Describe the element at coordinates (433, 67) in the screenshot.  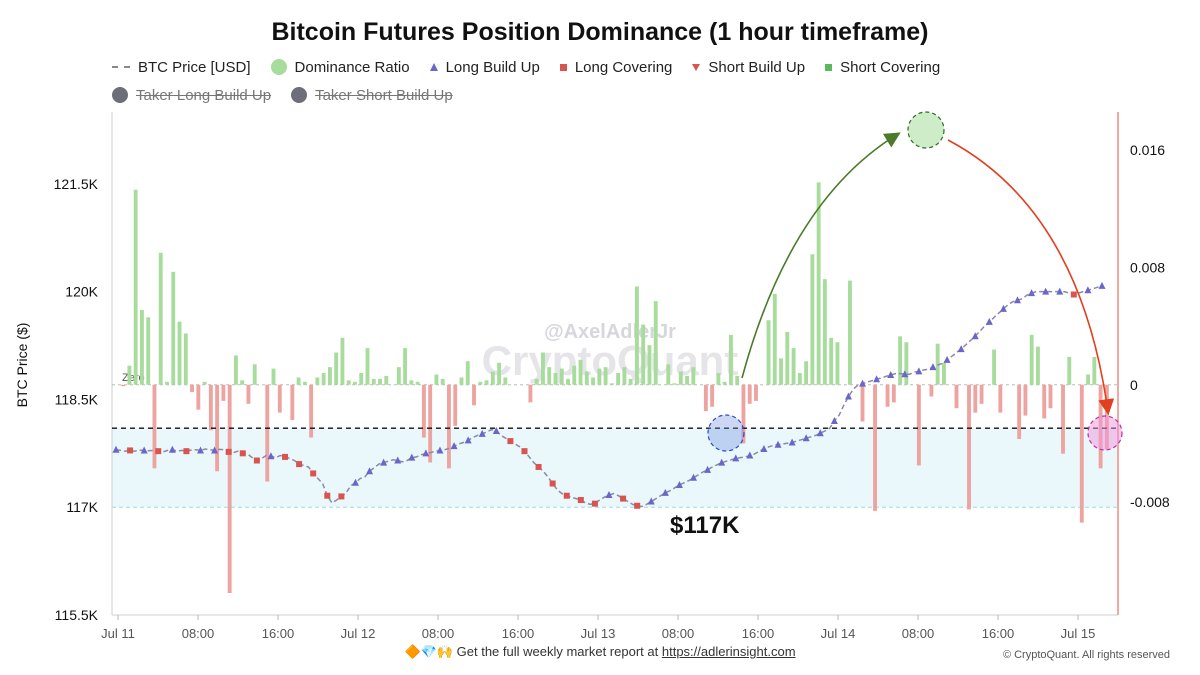
I see `triangle-up-icon` at that location.